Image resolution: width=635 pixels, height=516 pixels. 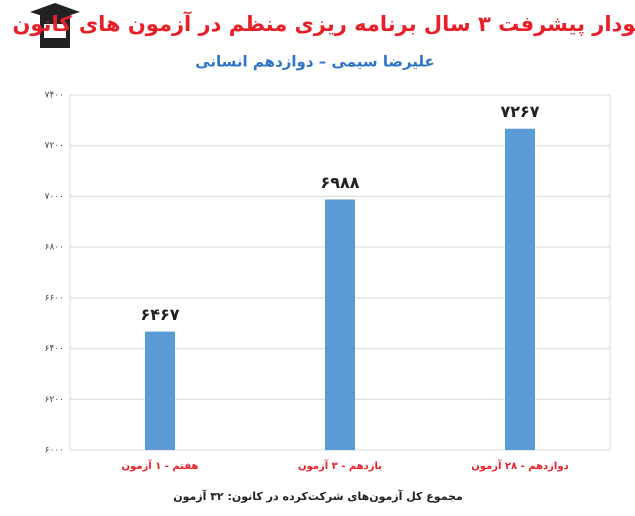 What do you see at coordinates (519, 111) in the screenshot?
I see `data-label: ۷۲۶۷` at bounding box center [519, 111].